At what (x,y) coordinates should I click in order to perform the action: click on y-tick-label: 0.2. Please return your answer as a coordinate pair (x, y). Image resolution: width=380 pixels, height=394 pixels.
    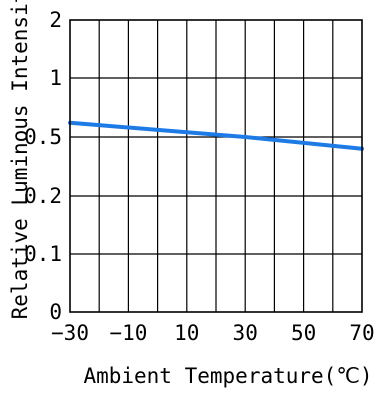
    Looking at the image, I should click on (43, 196).